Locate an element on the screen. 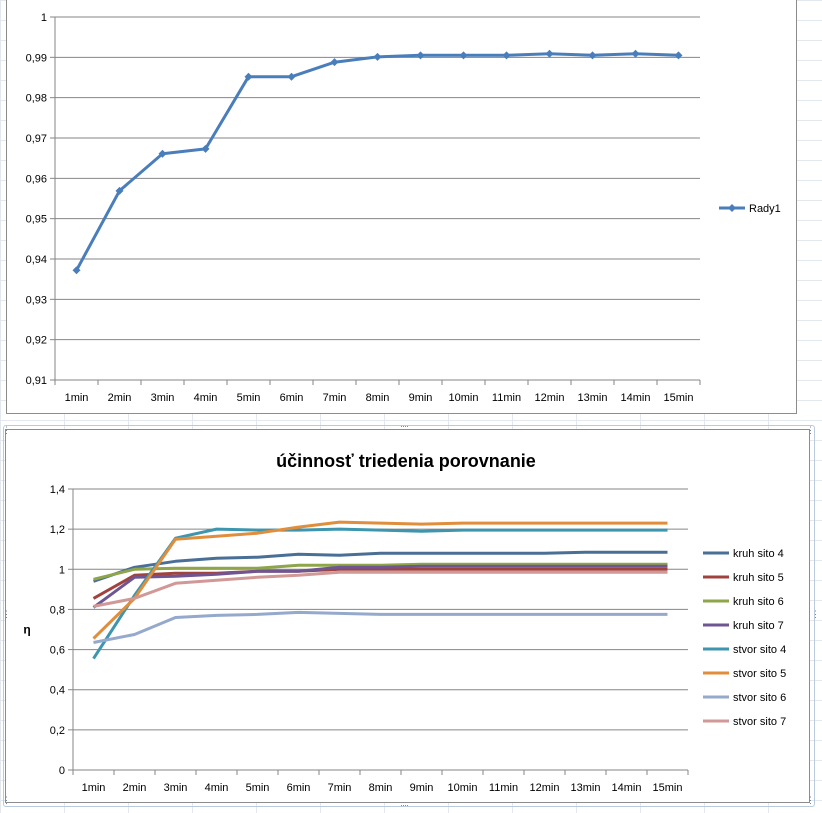  legend-label: stvor sito 6 is located at coordinates (759, 698).